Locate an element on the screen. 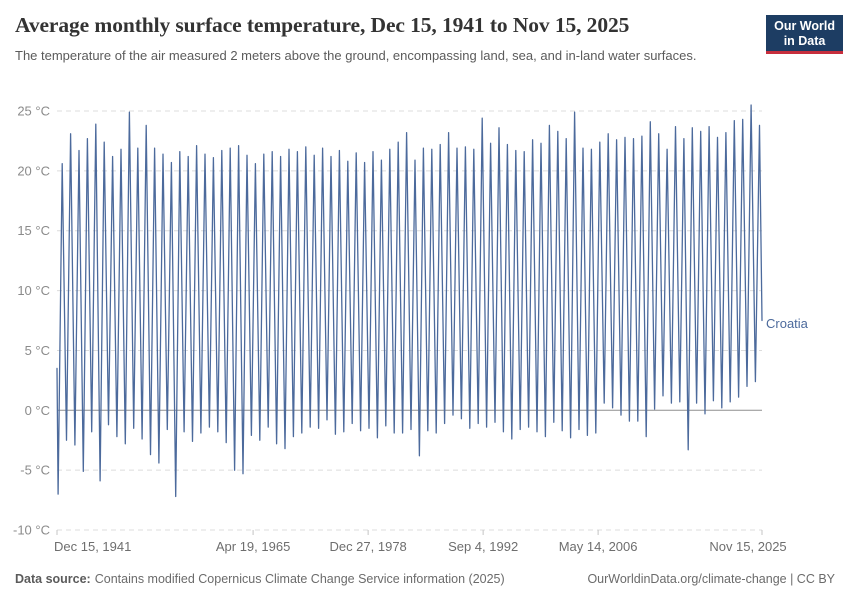  y-tick-label: 0 °C is located at coordinates (37, 410).